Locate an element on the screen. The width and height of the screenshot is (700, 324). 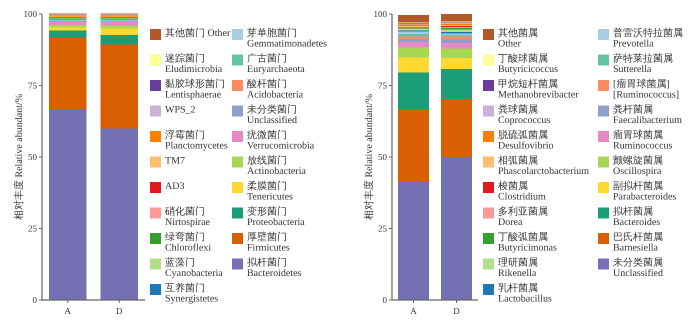
legend-label: 副拟杆菌属 Parabacteroides is located at coordinates (644, 191).